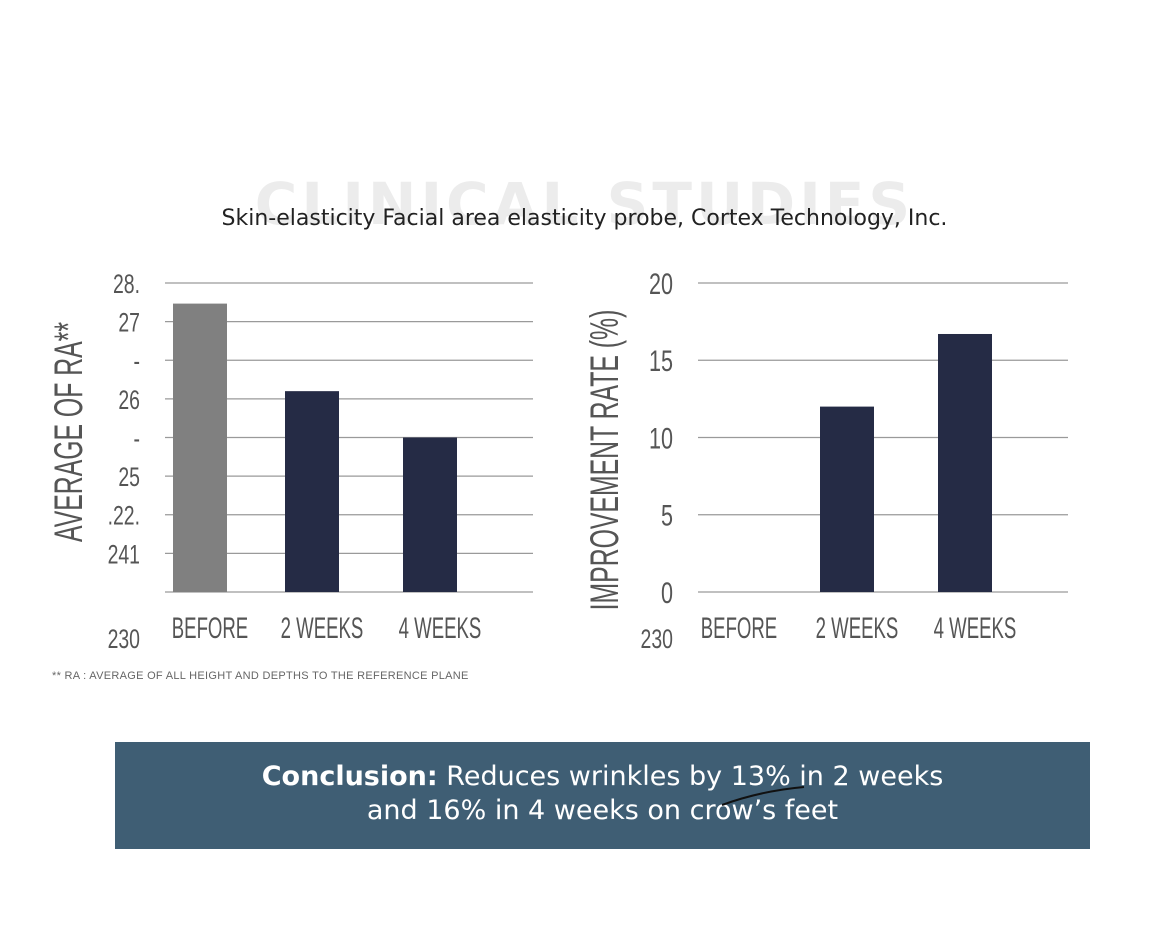 The image size is (1169, 935). I want to click on left-tick-label: .22., so click(124, 516).